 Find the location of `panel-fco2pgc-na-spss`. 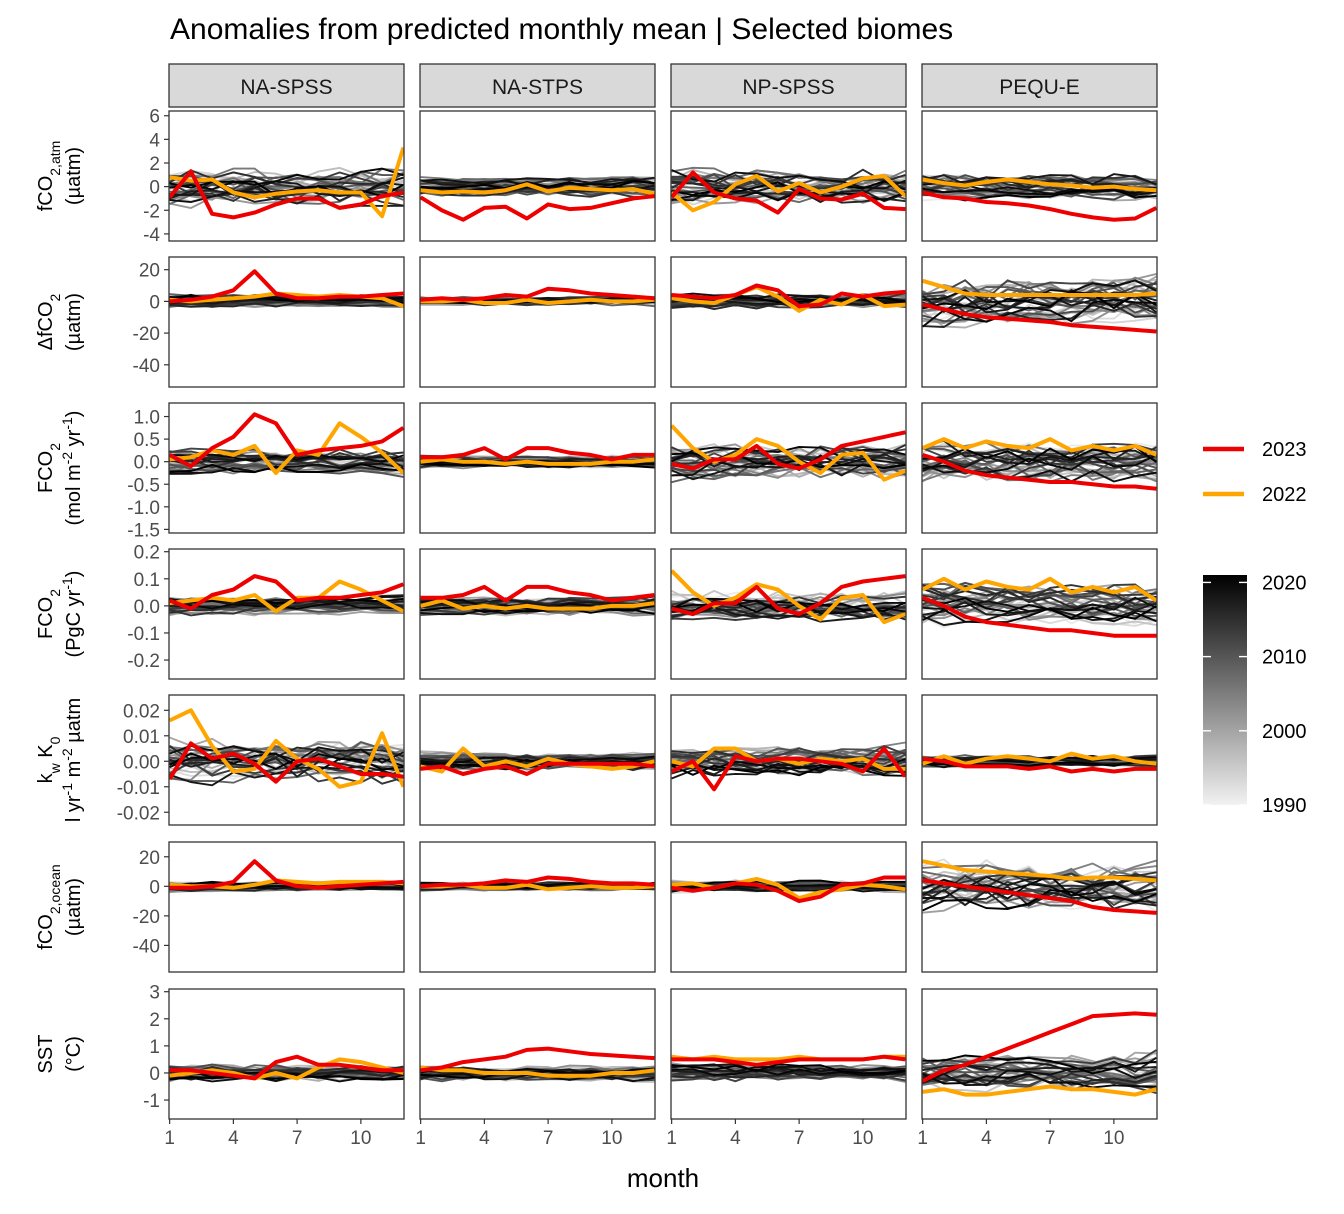

panel-fco2pgc-na-spss is located at coordinates (286, 614).